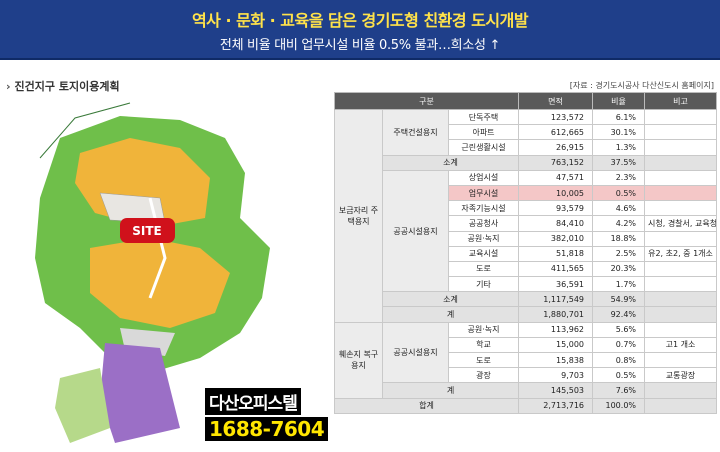  What do you see at coordinates (681, 345) in the screenshot?
I see `row-note: 고1 개소` at bounding box center [681, 345].